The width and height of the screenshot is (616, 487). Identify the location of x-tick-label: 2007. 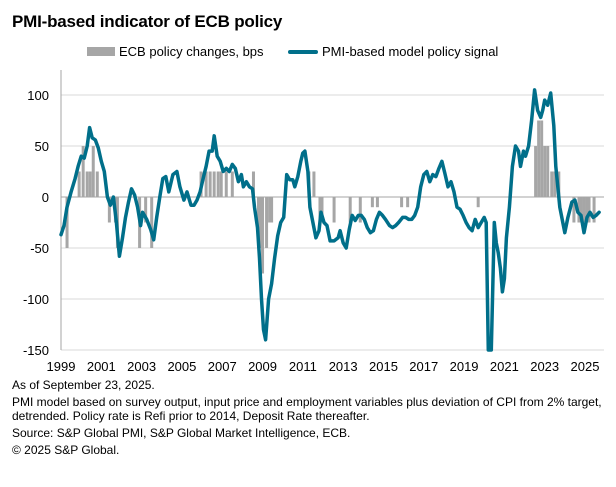
(222, 366).